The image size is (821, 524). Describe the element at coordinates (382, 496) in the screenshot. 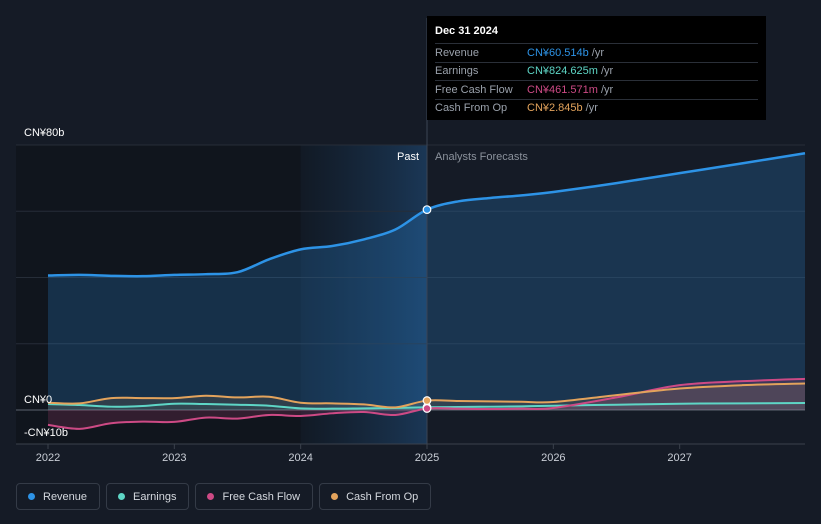

I see `legend-label: Cash From Op` at that location.